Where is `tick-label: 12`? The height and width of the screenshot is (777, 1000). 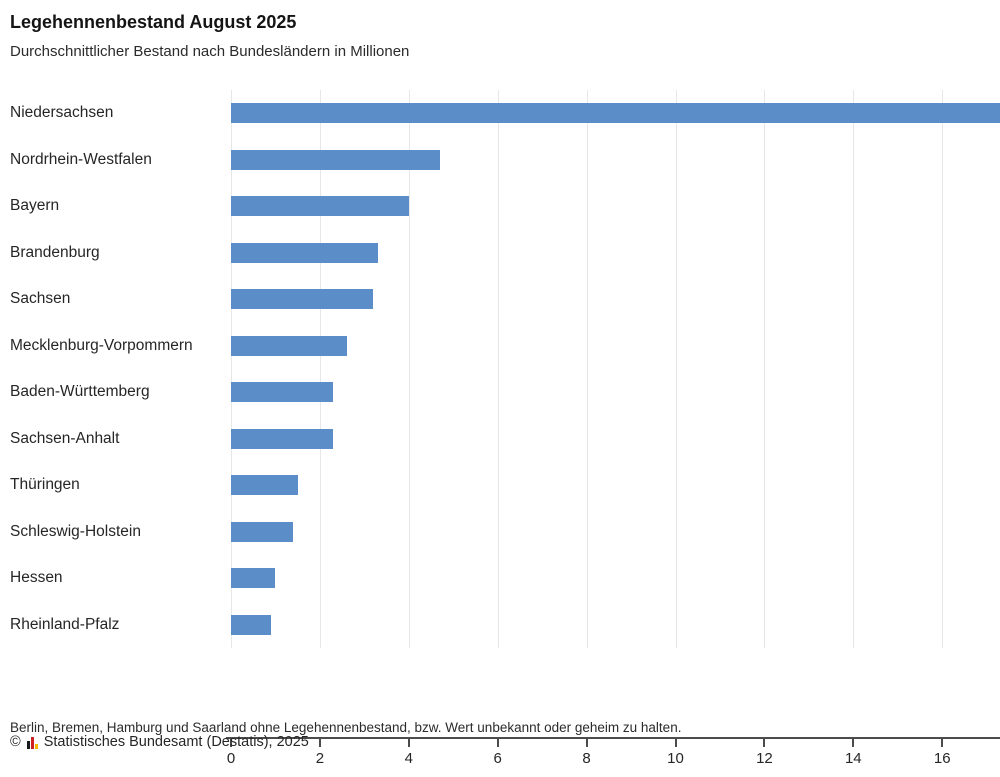
tick-label: 12 is located at coordinates (764, 758).